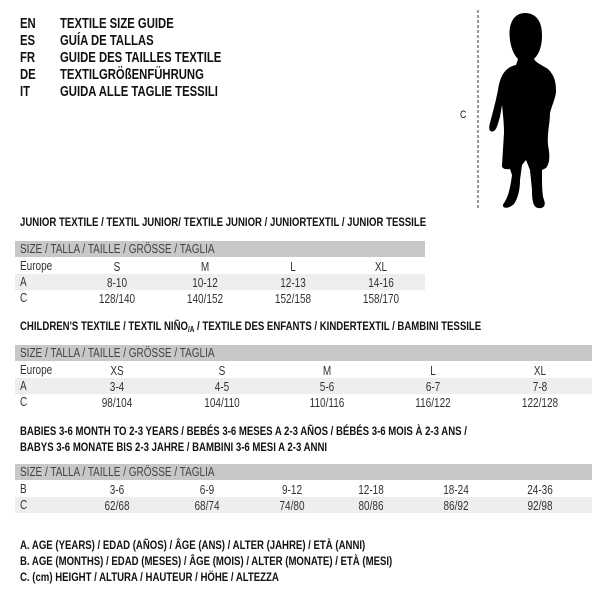  Describe the element at coordinates (292, 490) in the screenshot. I see `table-cell: 9-12` at that location.